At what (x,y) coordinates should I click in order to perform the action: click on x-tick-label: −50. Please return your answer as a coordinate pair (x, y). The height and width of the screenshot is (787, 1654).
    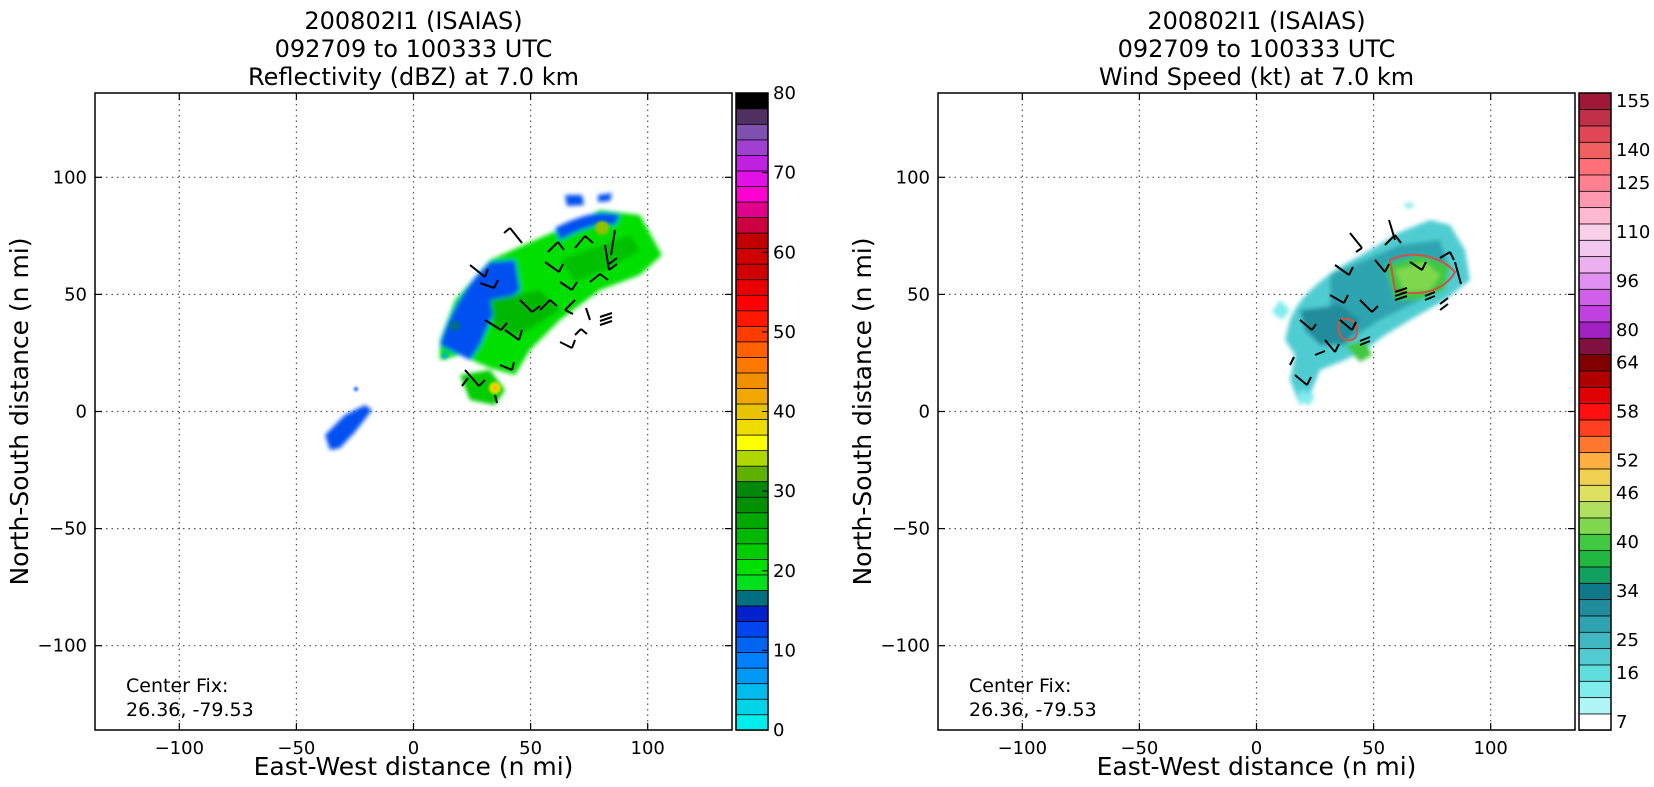
    Looking at the image, I should click on (296, 748).